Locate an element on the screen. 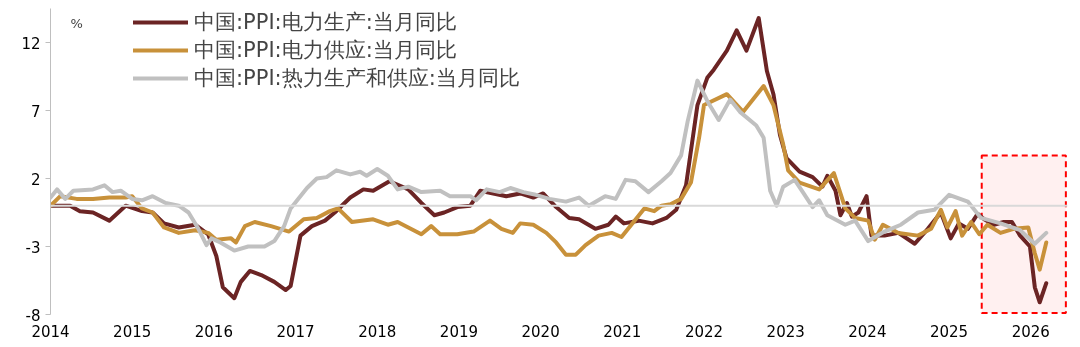 The height and width of the screenshot is (347, 1080). x-tick-label: 2025 is located at coordinates (949, 331).